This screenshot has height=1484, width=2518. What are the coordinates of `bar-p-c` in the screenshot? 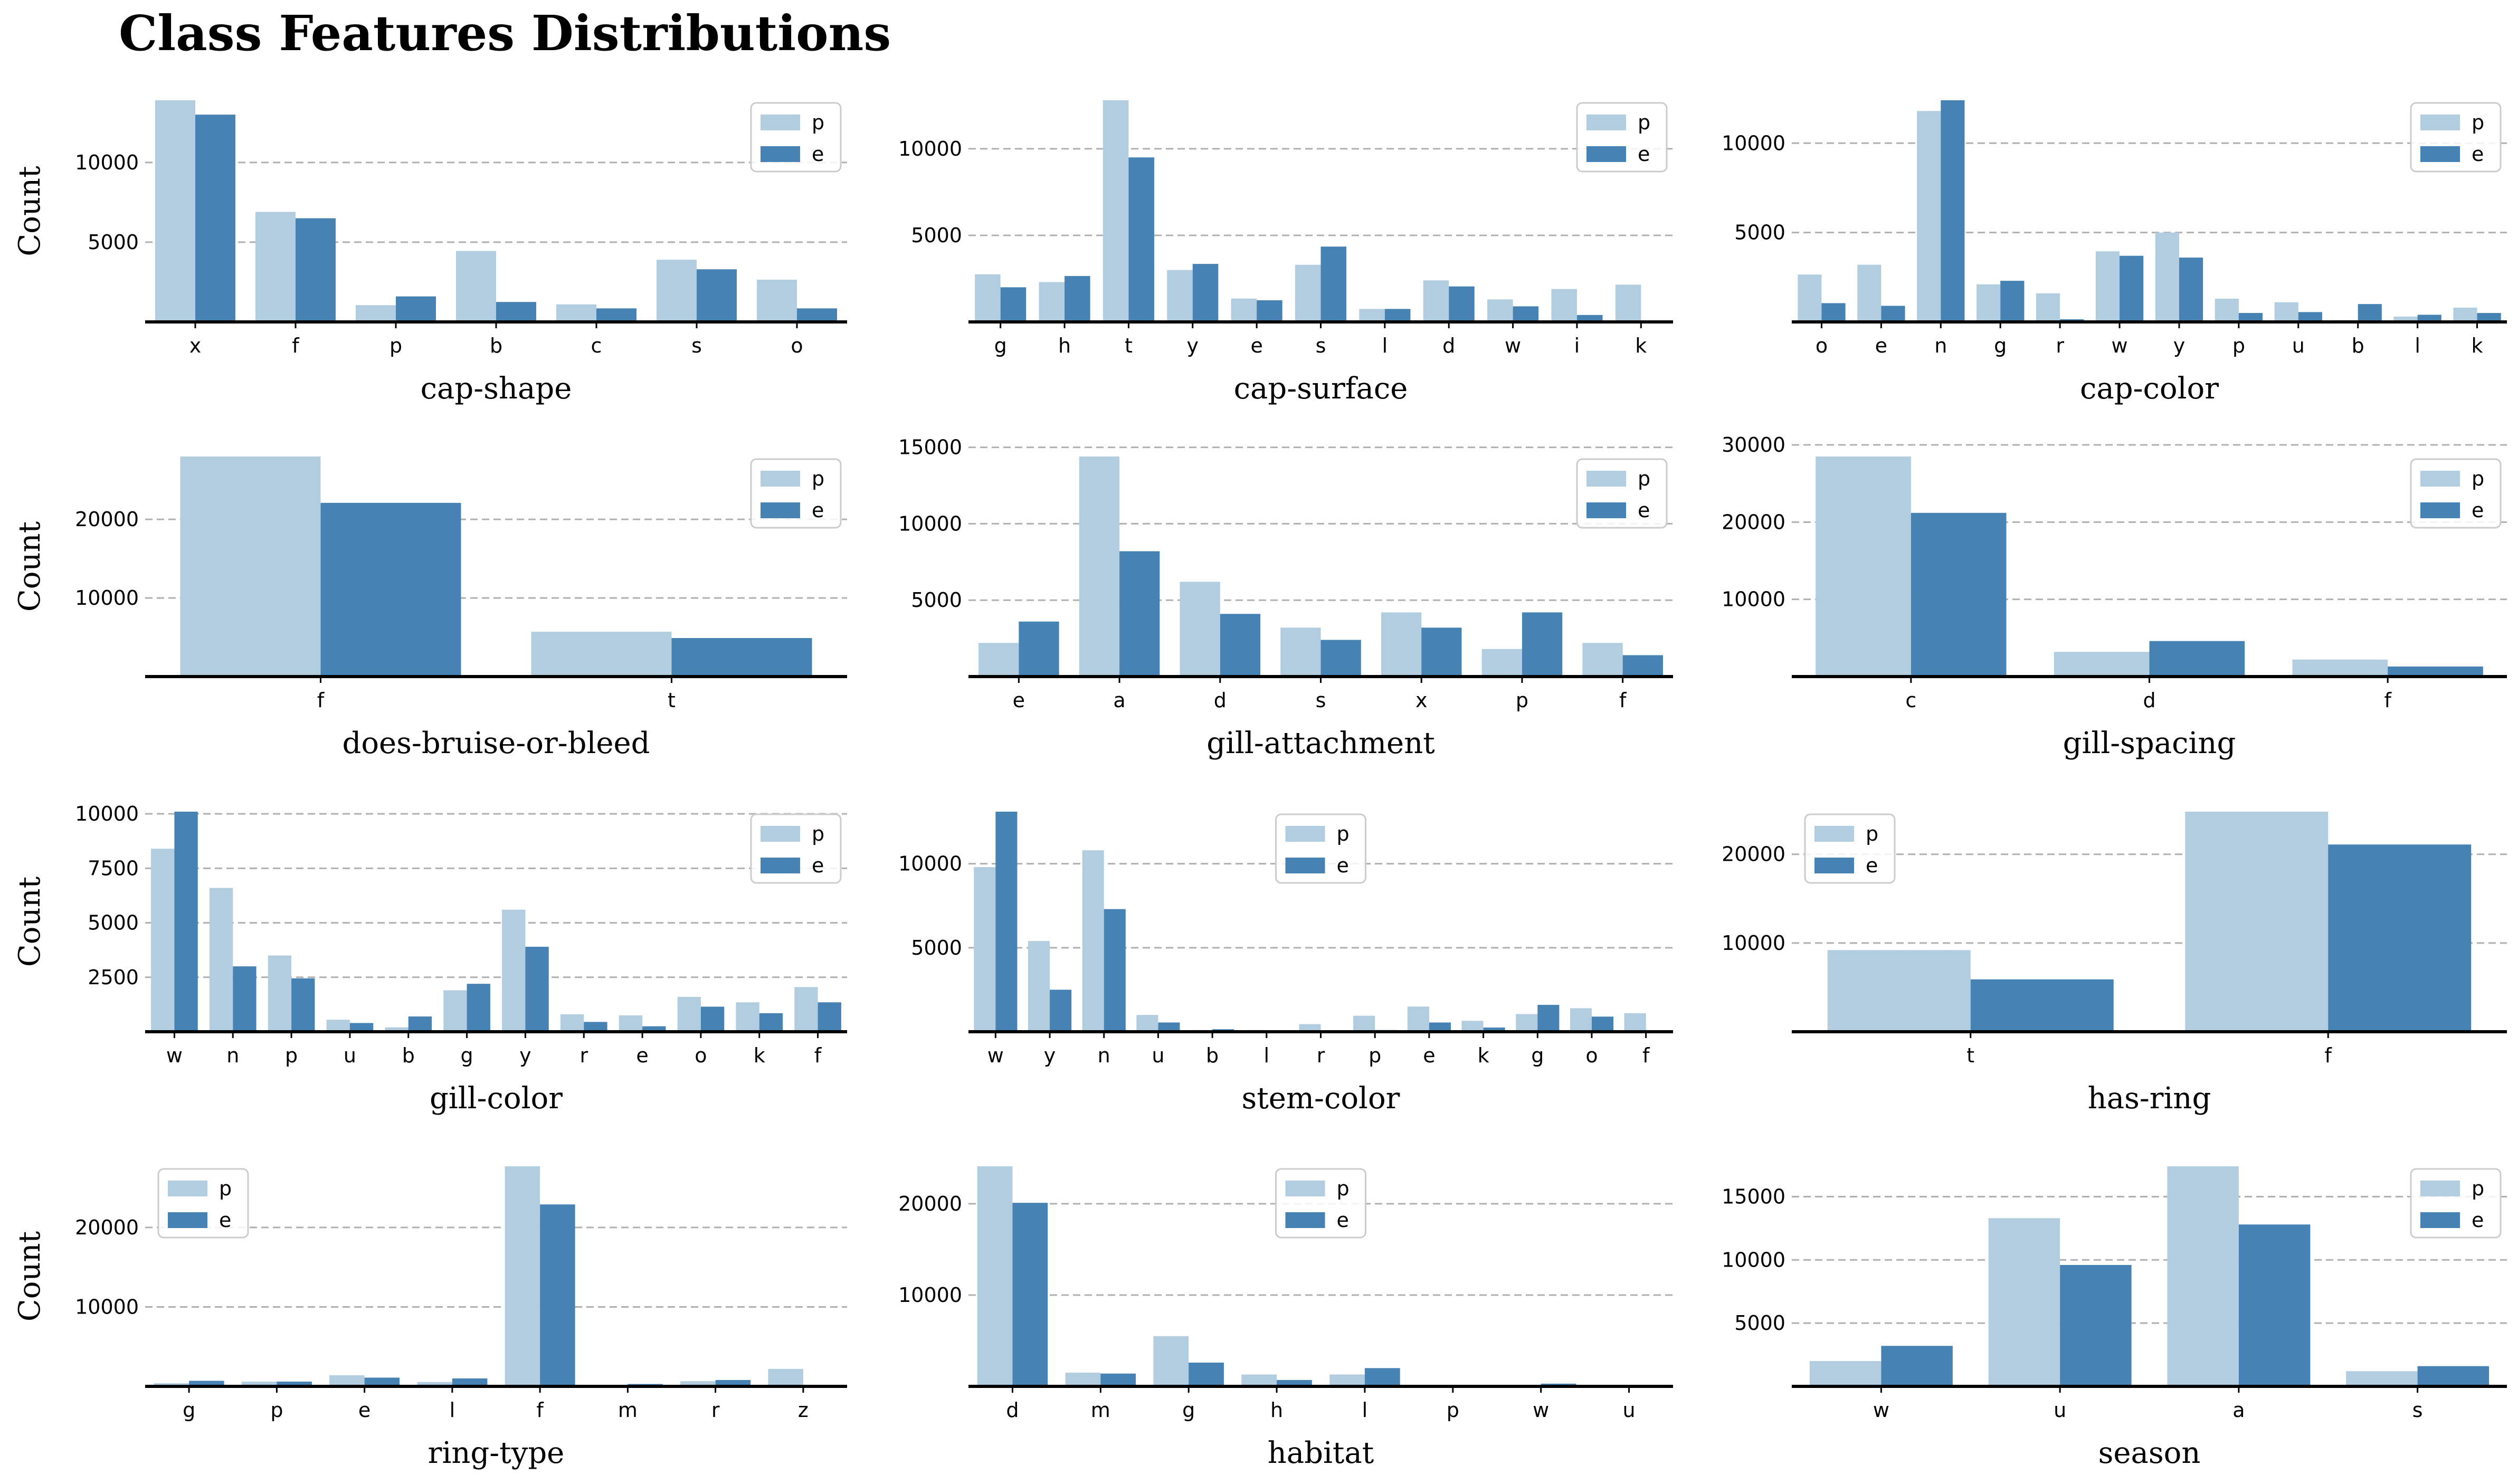 It's located at (576, 313).